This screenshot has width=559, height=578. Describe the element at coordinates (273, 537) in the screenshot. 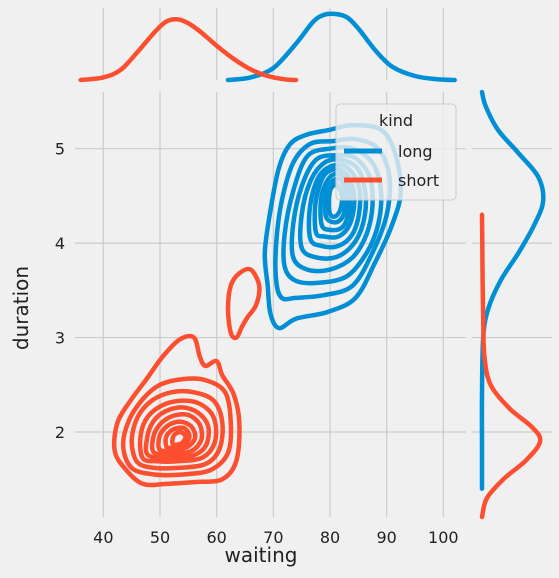

I see `x-tick-label: 70` at that location.